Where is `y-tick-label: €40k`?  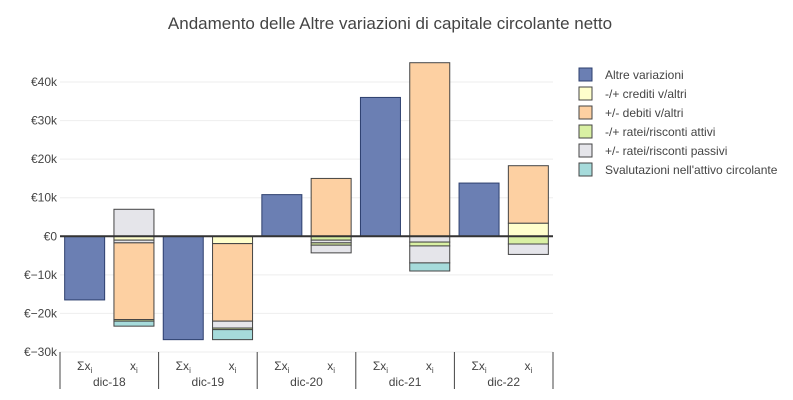 y-tick-label: €40k is located at coordinates (44, 82).